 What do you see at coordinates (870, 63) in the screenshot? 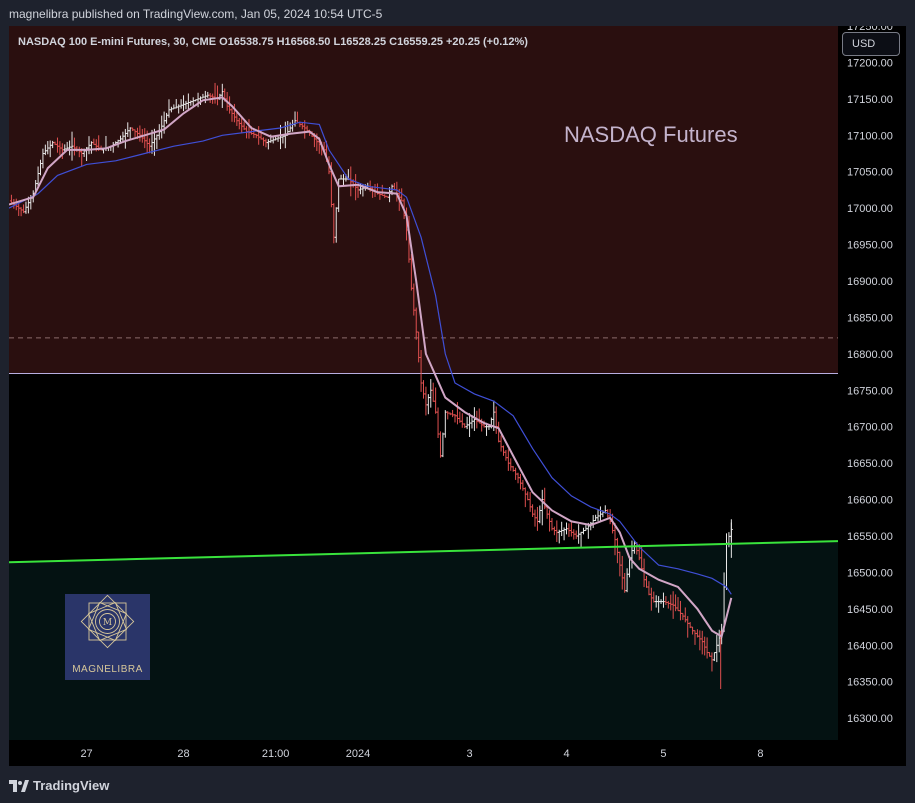
I see `y-tick-label: 17200.00` at bounding box center [870, 63].